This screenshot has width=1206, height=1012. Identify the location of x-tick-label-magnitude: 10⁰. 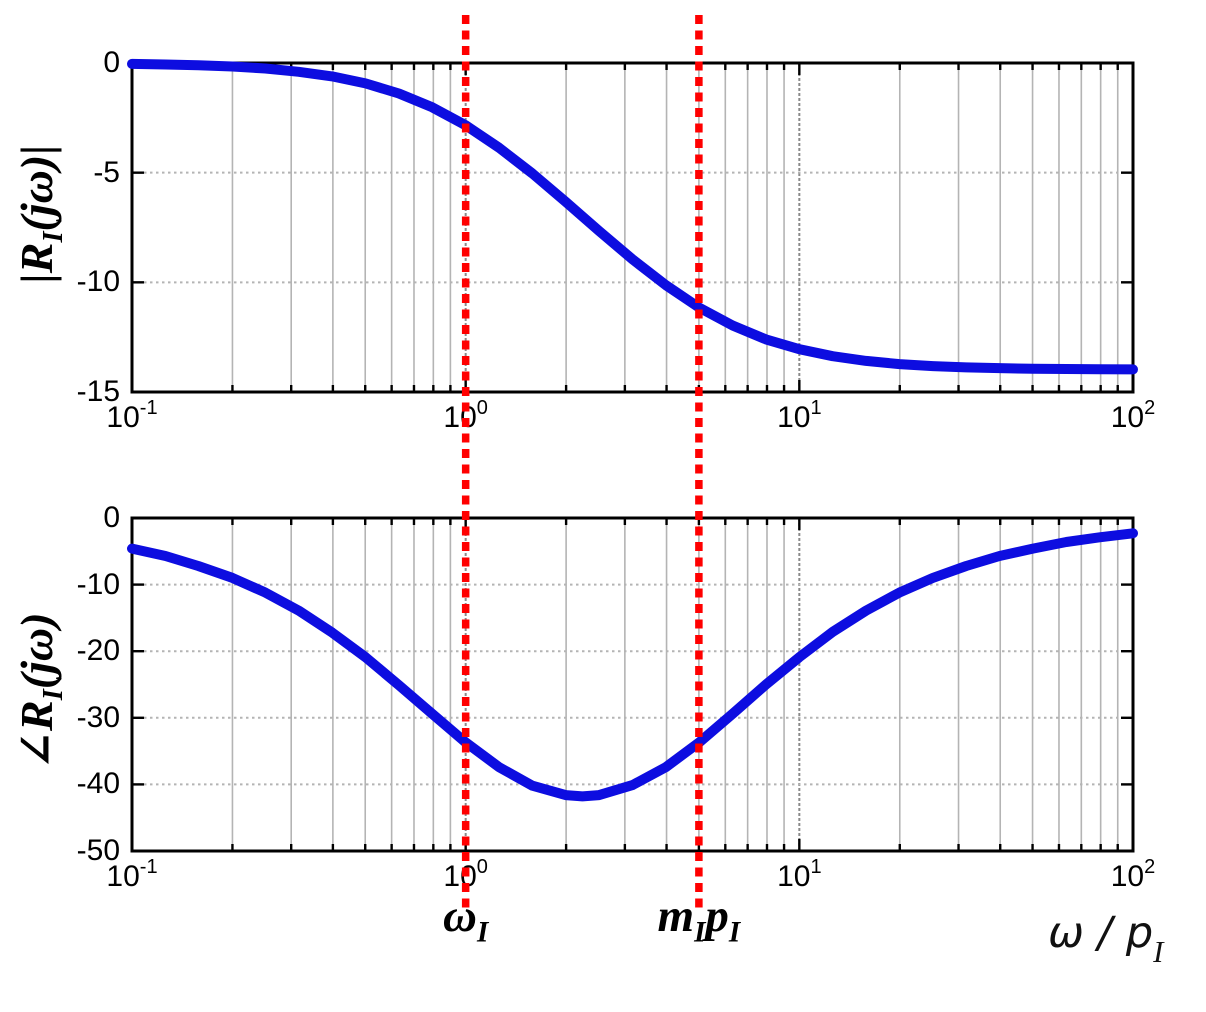
(465, 415).